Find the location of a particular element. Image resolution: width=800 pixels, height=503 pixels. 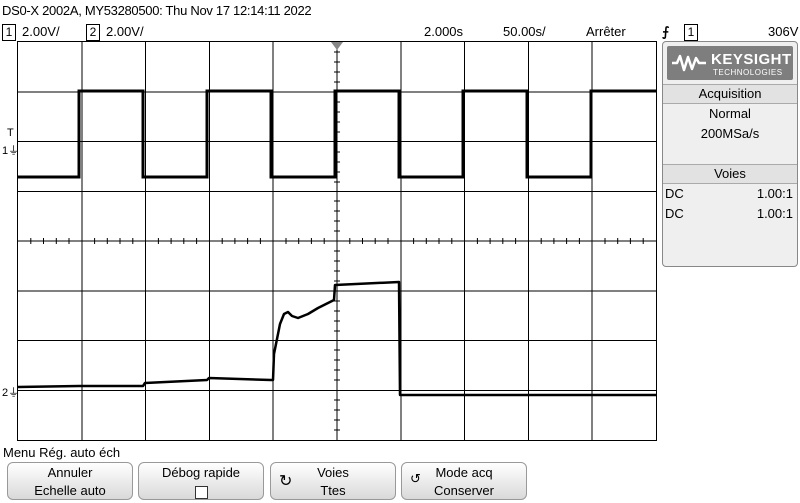

trigger-level: 306V is located at coordinates (783, 31).